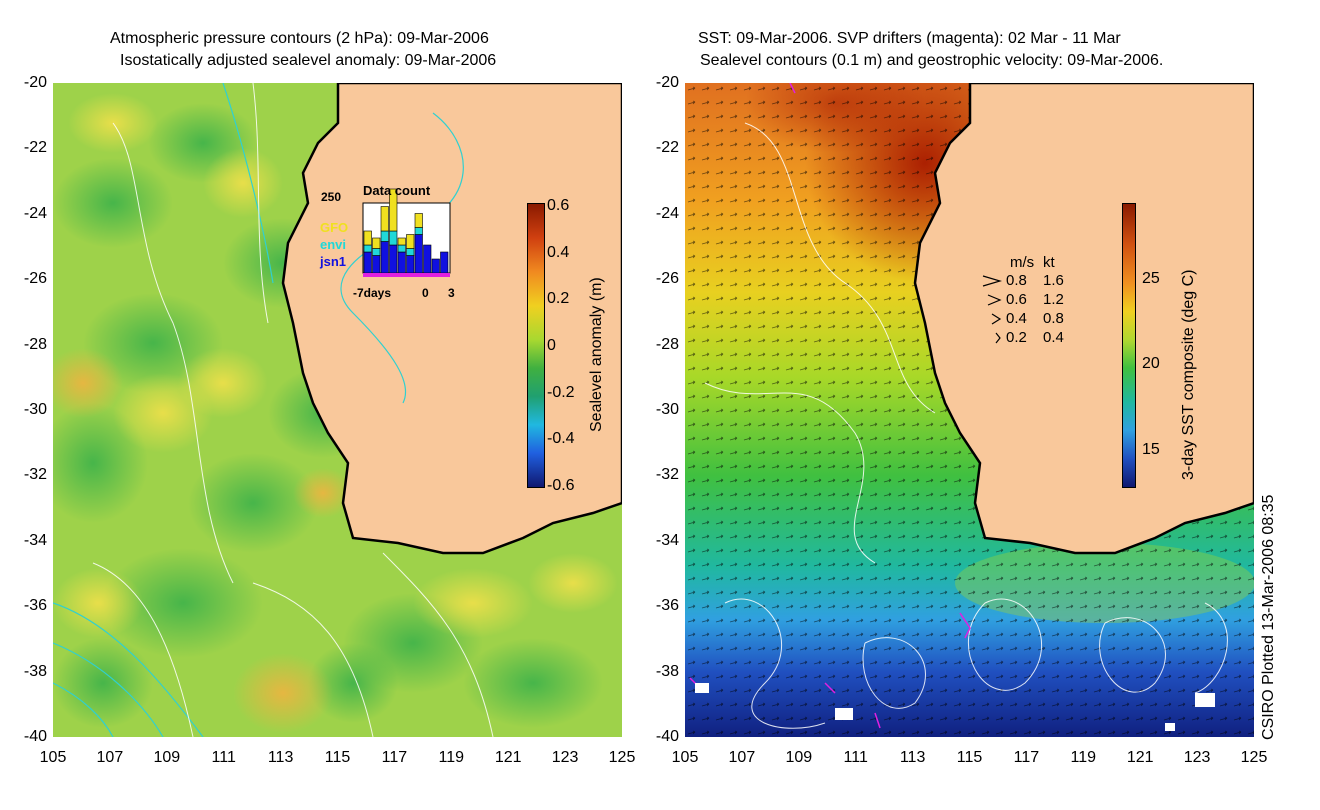 This screenshot has width=1320, height=810. I want to click on inset-bar-0-envi, so click(367, 248).